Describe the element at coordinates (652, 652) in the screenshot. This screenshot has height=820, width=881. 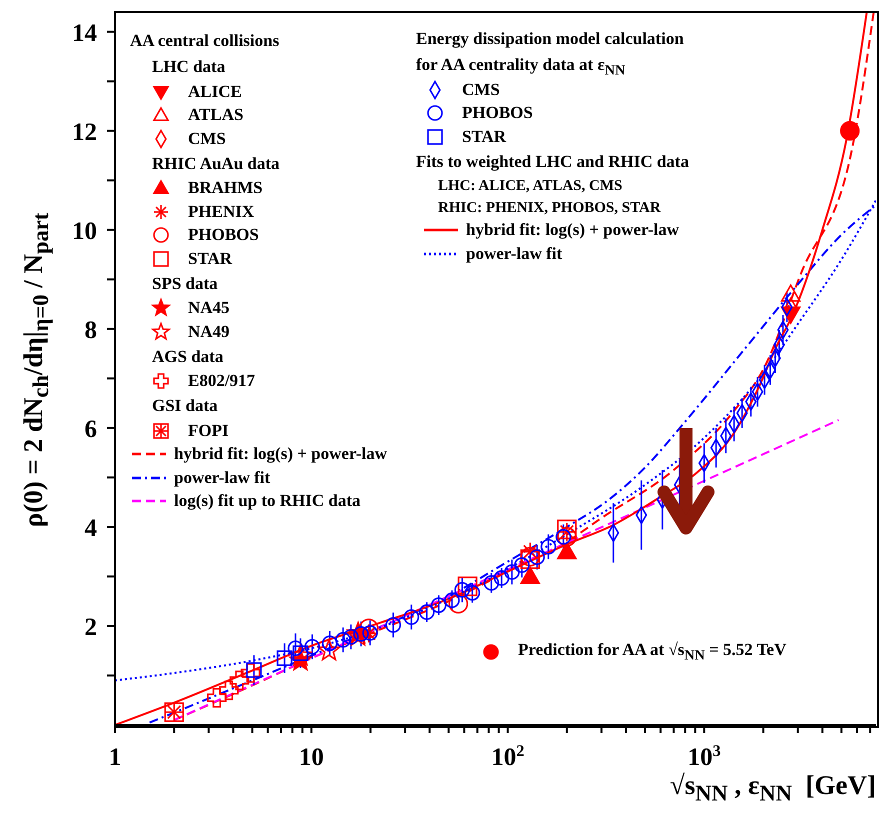
I see `legend-label: Prediction for AA at √s$_{NN}$ = 5.52 TeV` at that location.